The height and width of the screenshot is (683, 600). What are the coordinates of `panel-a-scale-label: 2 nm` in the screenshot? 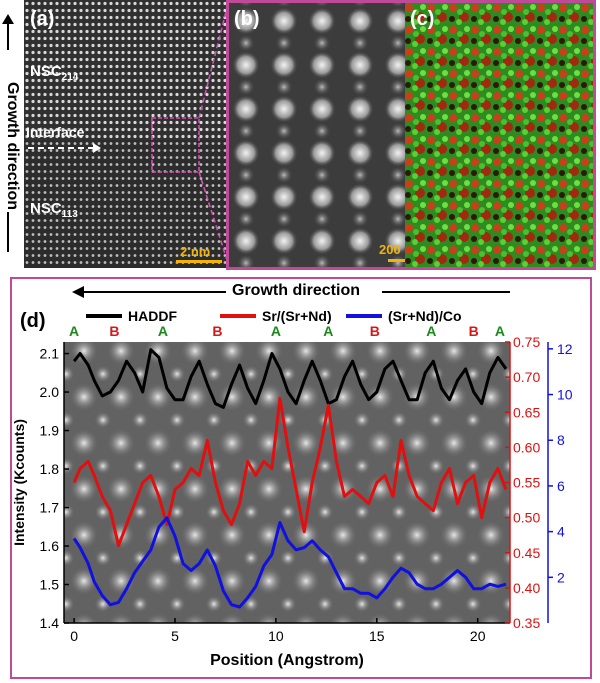 It's located at (195, 251).